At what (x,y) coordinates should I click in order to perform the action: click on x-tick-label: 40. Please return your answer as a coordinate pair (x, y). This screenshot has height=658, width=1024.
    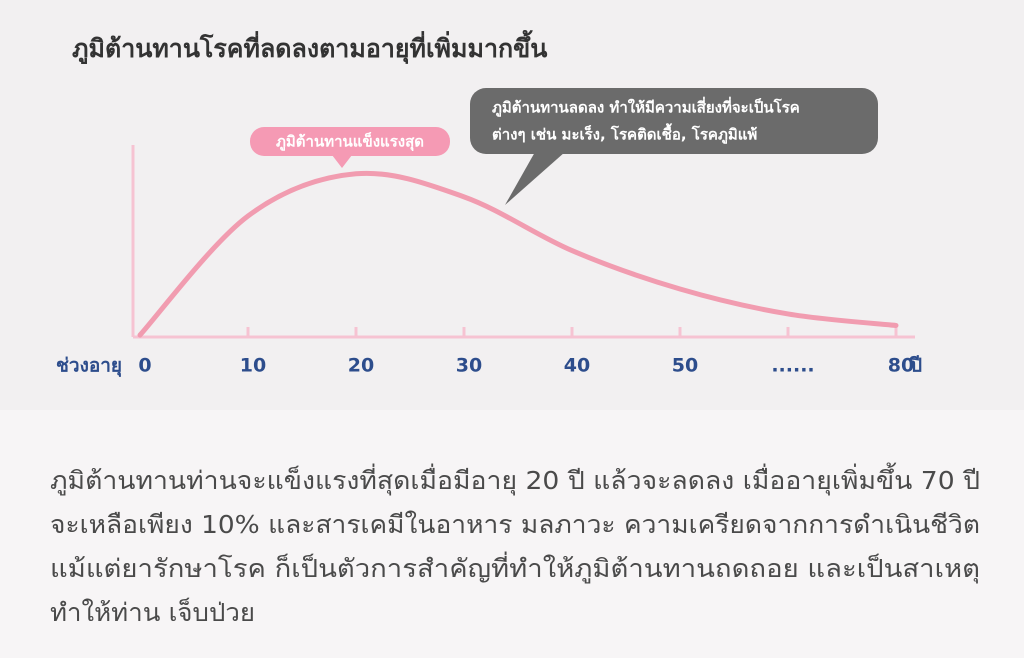
    Looking at the image, I should click on (577, 366).